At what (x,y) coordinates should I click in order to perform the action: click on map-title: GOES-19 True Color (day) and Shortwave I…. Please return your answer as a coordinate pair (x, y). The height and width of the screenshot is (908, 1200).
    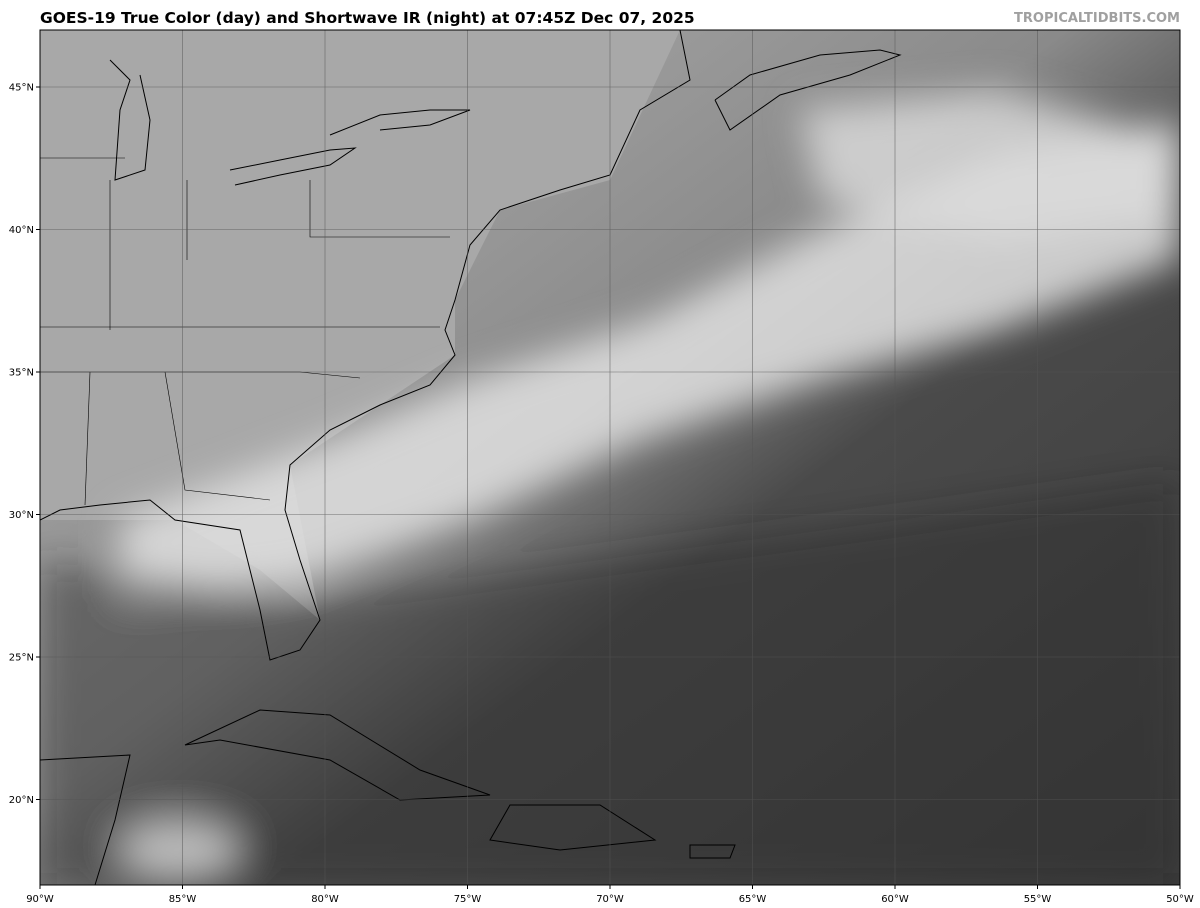
    Looking at the image, I should click on (367, 18).